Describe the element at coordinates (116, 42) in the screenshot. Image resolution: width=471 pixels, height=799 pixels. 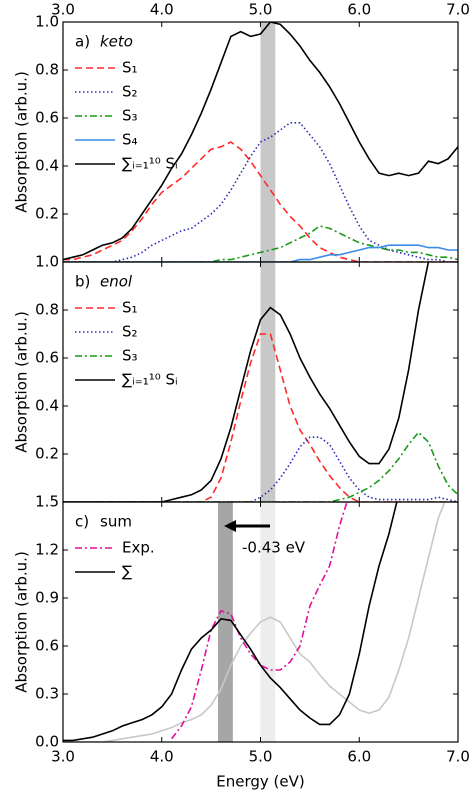
I see `panel-title: keto` at that location.